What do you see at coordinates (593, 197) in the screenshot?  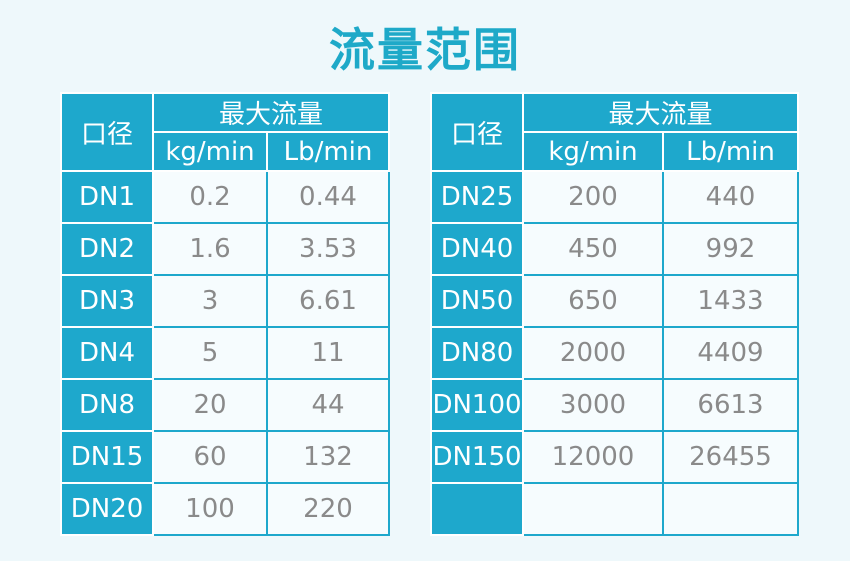 I see `flow-kg-cell: 200` at bounding box center [593, 197].